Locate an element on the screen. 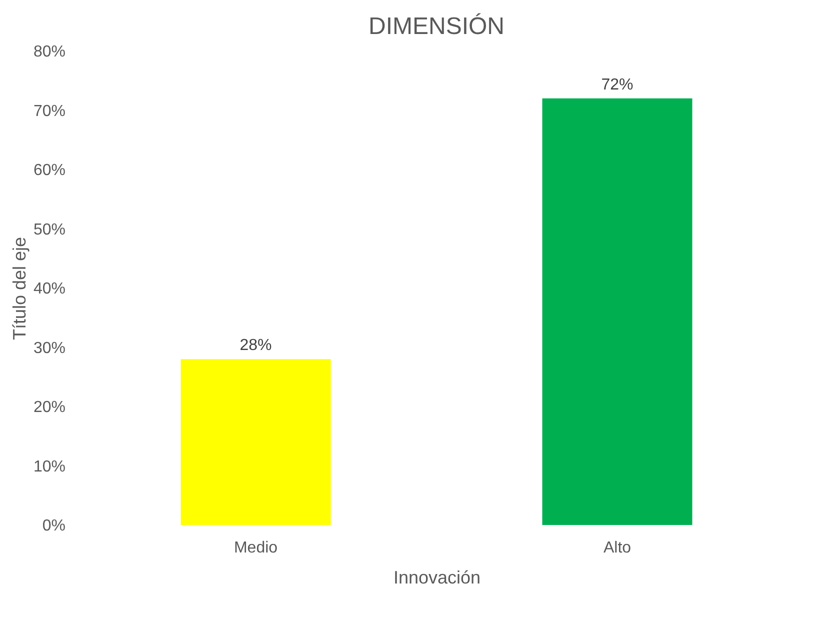 The width and height of the screenshot is (828, 617). y-tick-label: 10% is located at coordinates (49, 467).